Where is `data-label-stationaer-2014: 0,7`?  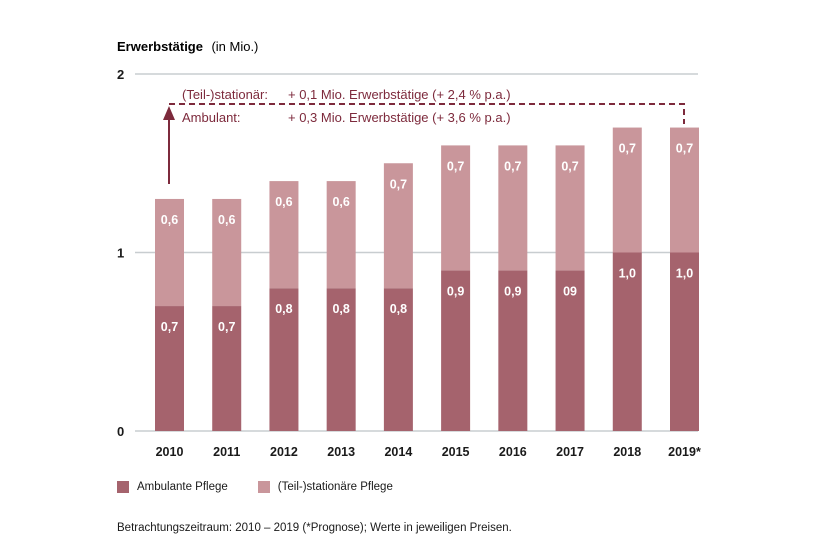 data-label-stationaer-2014: 0,7 is located at coordinates (398, 184).